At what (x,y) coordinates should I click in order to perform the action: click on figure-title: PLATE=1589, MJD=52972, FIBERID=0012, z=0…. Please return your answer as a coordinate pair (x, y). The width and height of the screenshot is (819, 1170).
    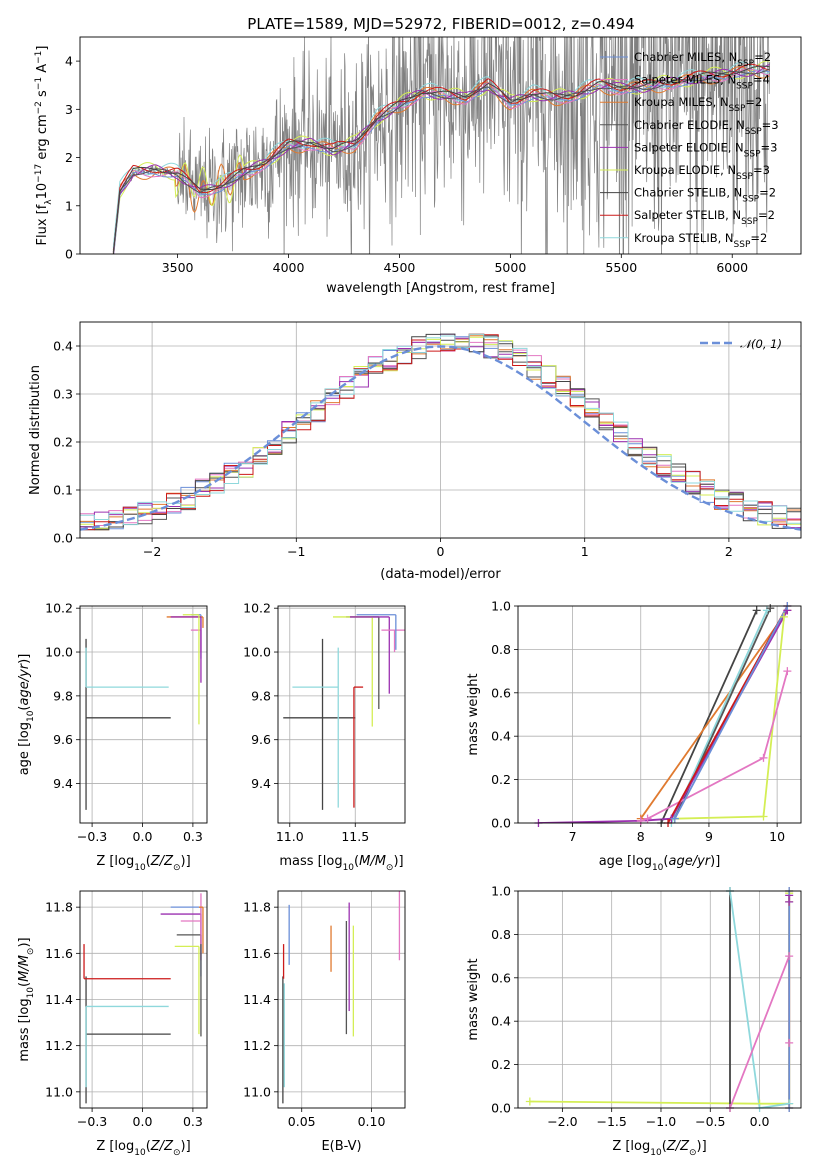
    Looking at the image, I should click on (440, 24).